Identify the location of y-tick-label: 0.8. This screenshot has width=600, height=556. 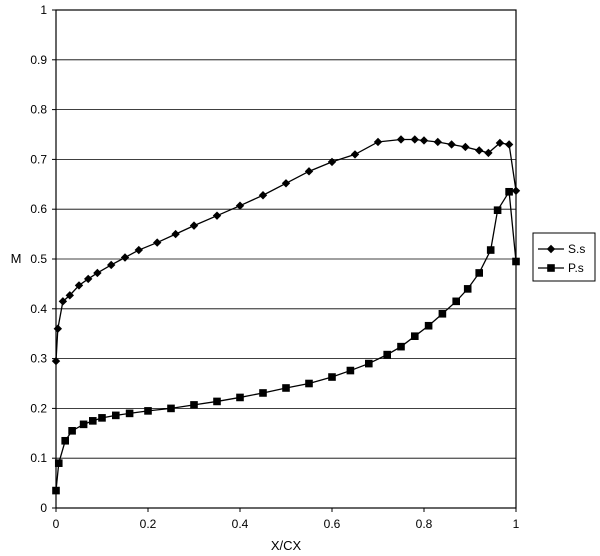
(38, 110).